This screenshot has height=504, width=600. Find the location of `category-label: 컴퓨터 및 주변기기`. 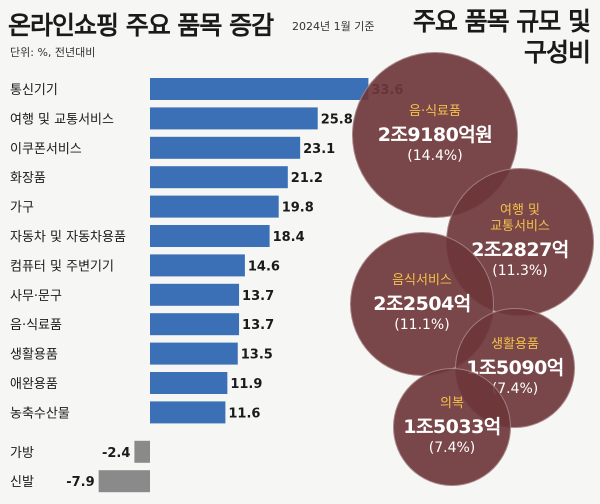

category-label: 컴퓨터 및 주변기기 is located at coordinates (62, 266).